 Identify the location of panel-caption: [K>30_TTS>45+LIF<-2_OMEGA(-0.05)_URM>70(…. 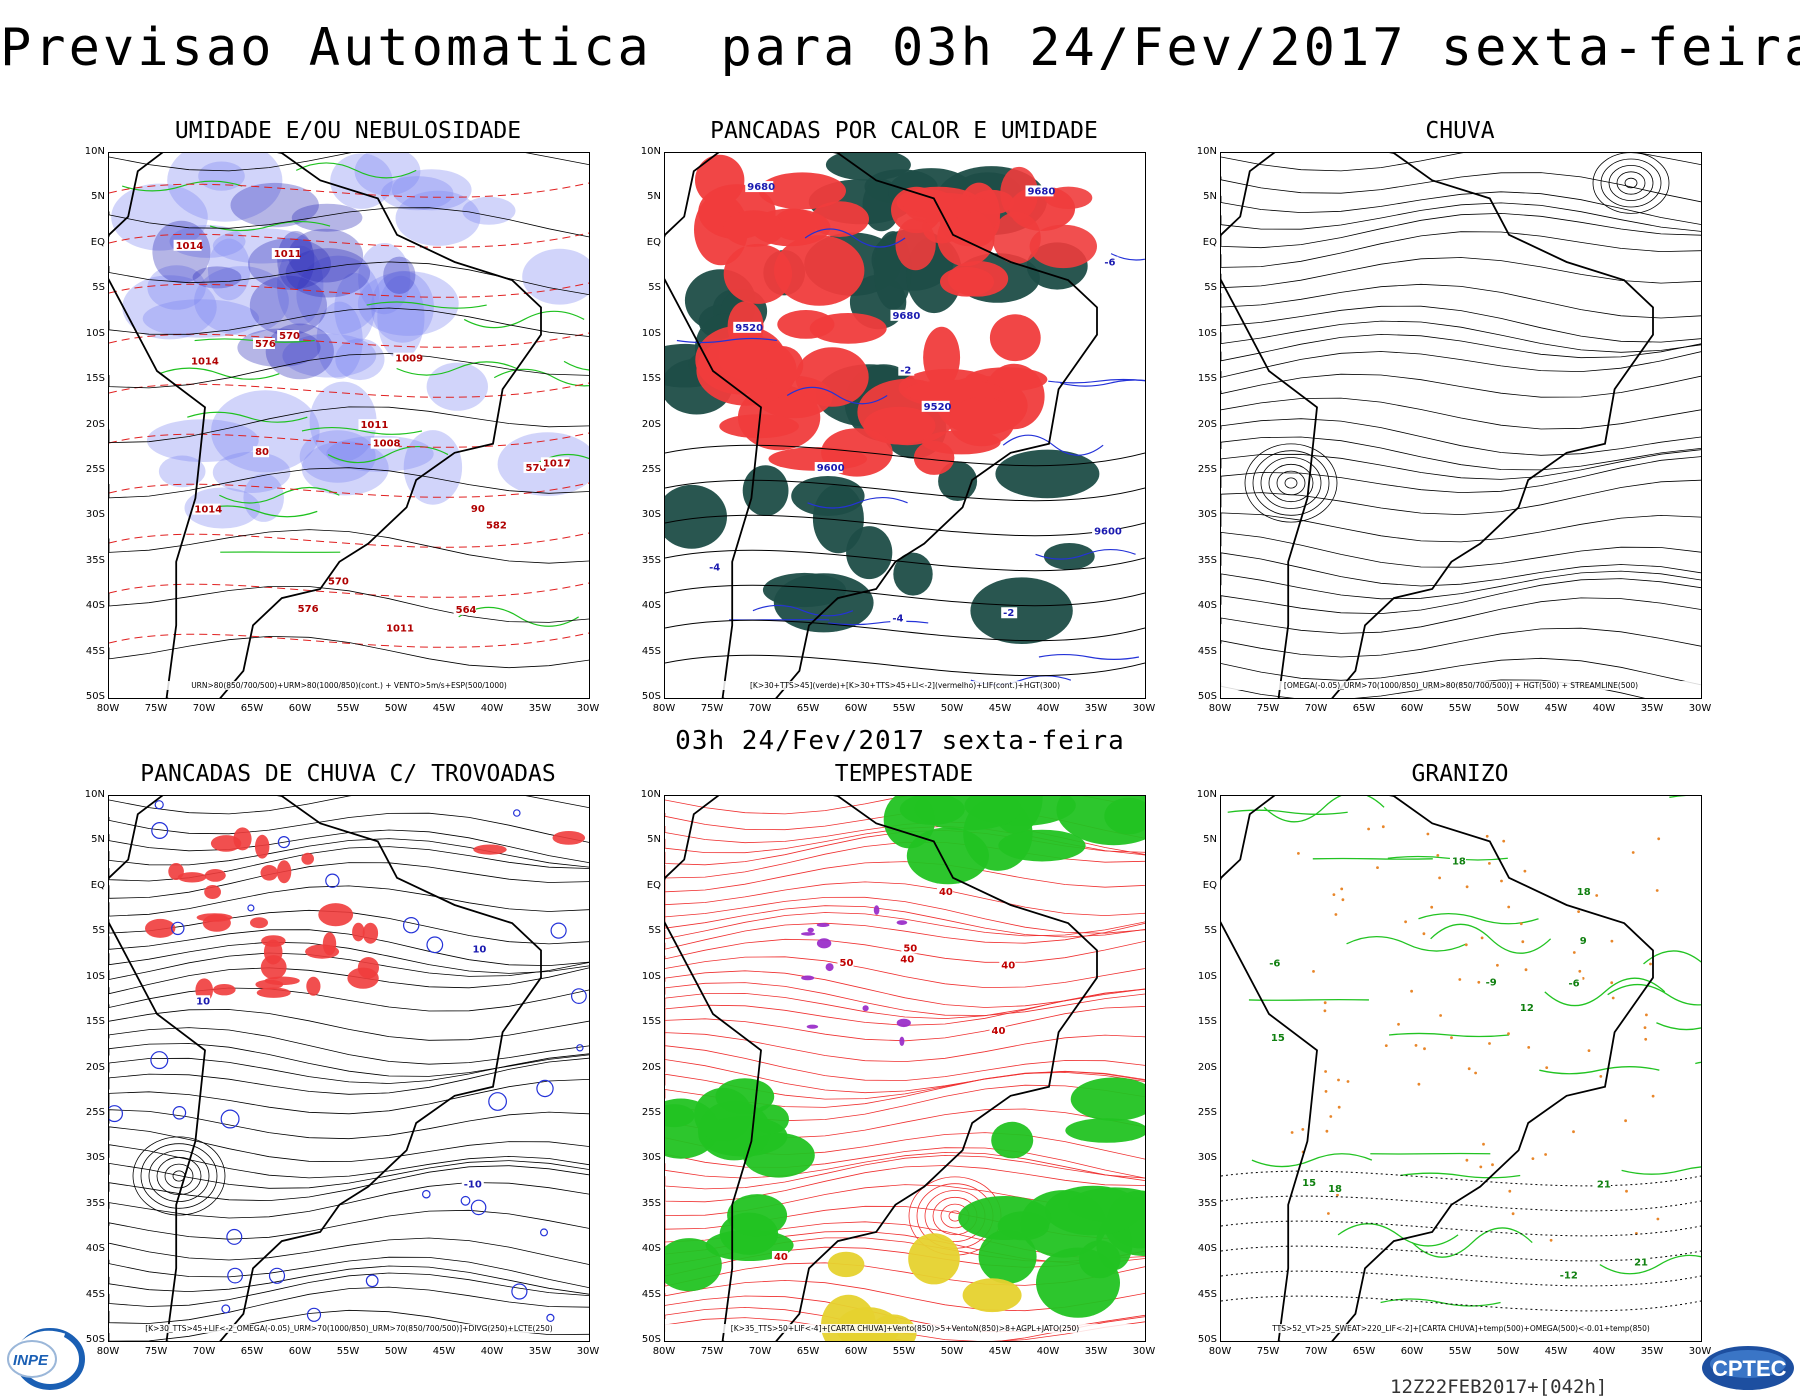
(349, 1328).